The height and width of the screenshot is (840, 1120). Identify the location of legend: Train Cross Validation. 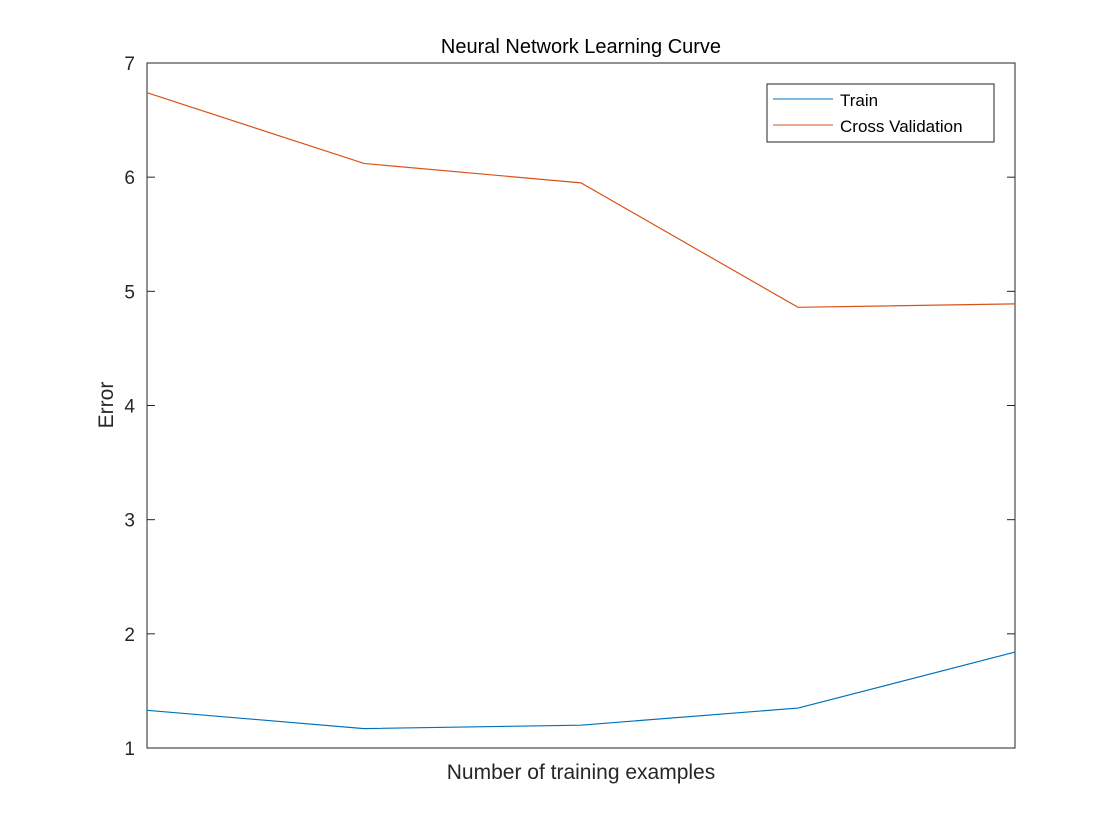
(880, 113).